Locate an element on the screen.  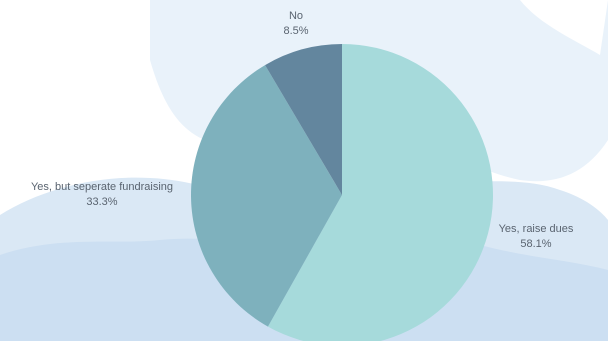
slice-label-value: 58.1% is located at coordinates (535, 244).